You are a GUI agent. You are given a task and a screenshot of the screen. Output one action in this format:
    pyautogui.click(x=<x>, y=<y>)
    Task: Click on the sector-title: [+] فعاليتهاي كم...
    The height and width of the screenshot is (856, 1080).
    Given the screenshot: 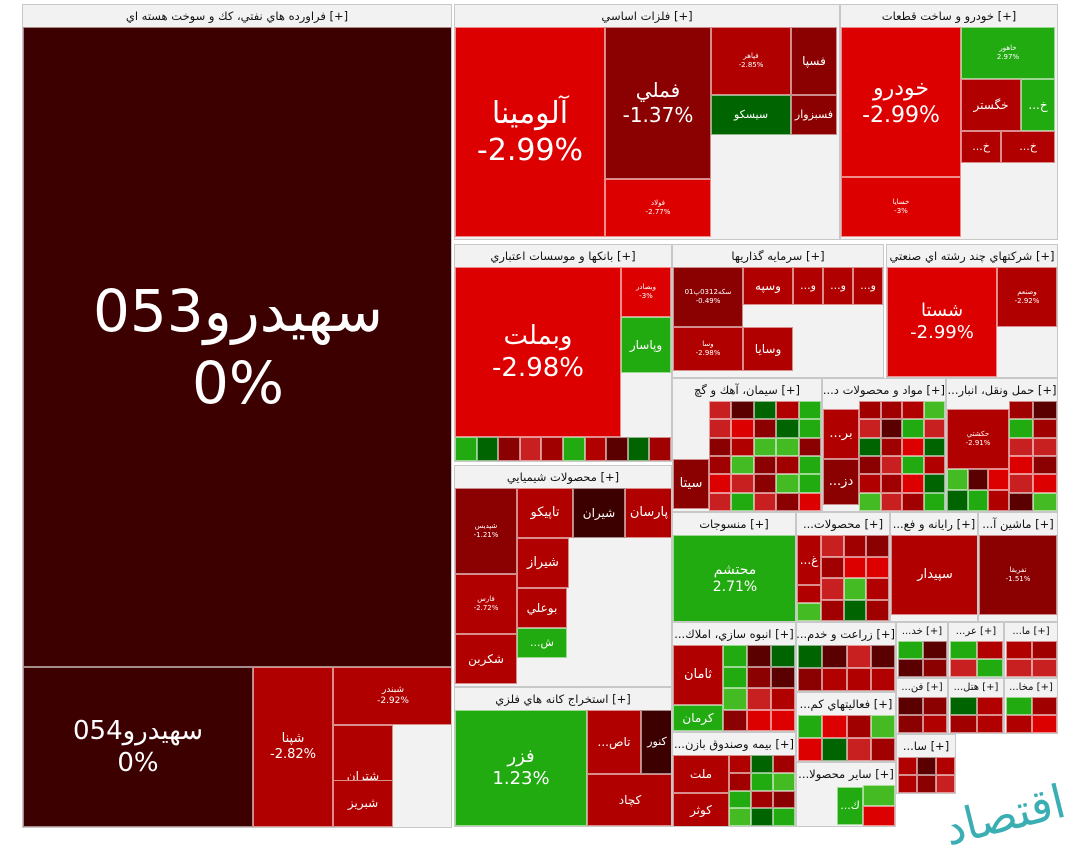 What is the action you would take?
    pyautogui.click(x=846, y=704)
    